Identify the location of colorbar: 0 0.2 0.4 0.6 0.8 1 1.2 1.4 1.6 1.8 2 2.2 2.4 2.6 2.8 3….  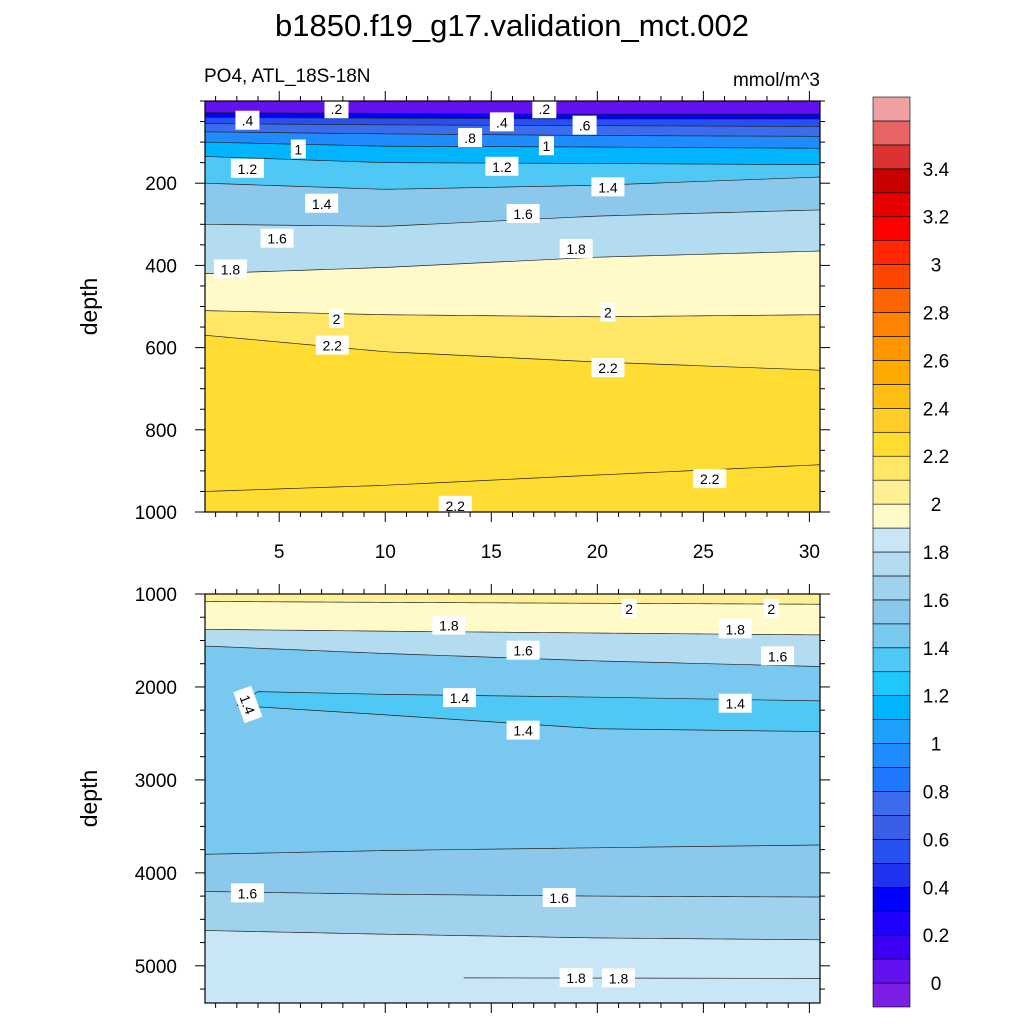
(911, 552).